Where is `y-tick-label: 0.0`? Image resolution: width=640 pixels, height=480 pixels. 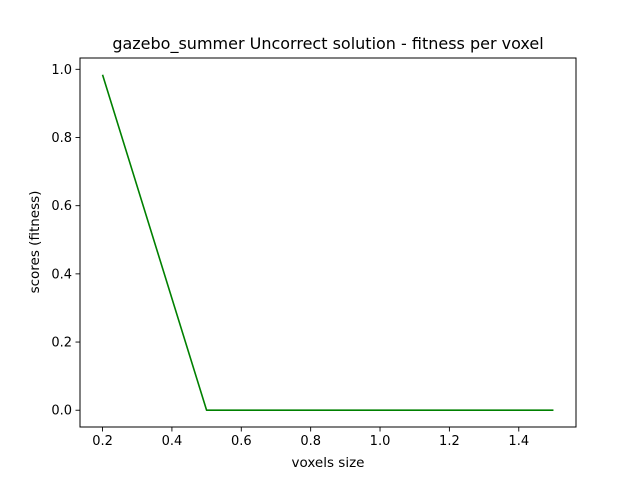
y-tick-label: 0.0 is located at coordinates (61, 411).